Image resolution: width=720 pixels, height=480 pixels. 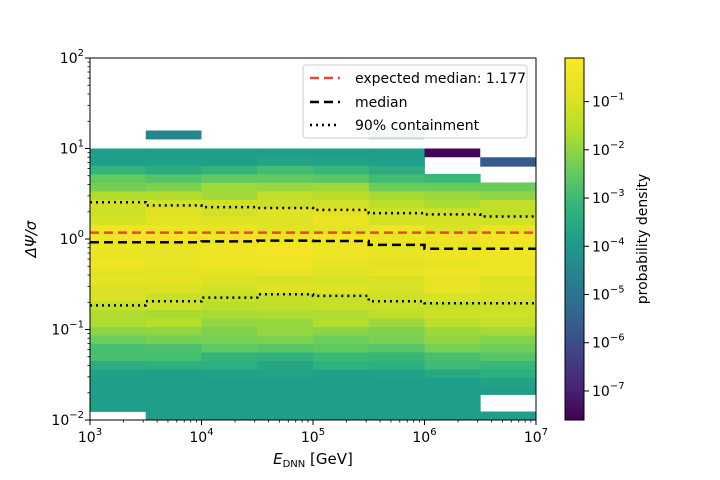 I want to click on y-tick-label: 10⁻¹, so click(x=67, y=329).